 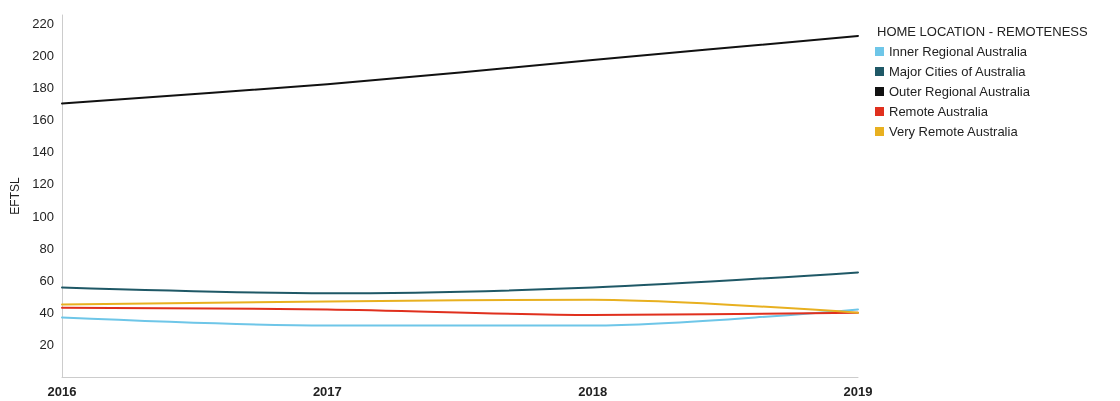 What do you see at coordinates (43, 184) in the screenshot?
I see `y-tick-label: 120` at bounding box center [43, 184].